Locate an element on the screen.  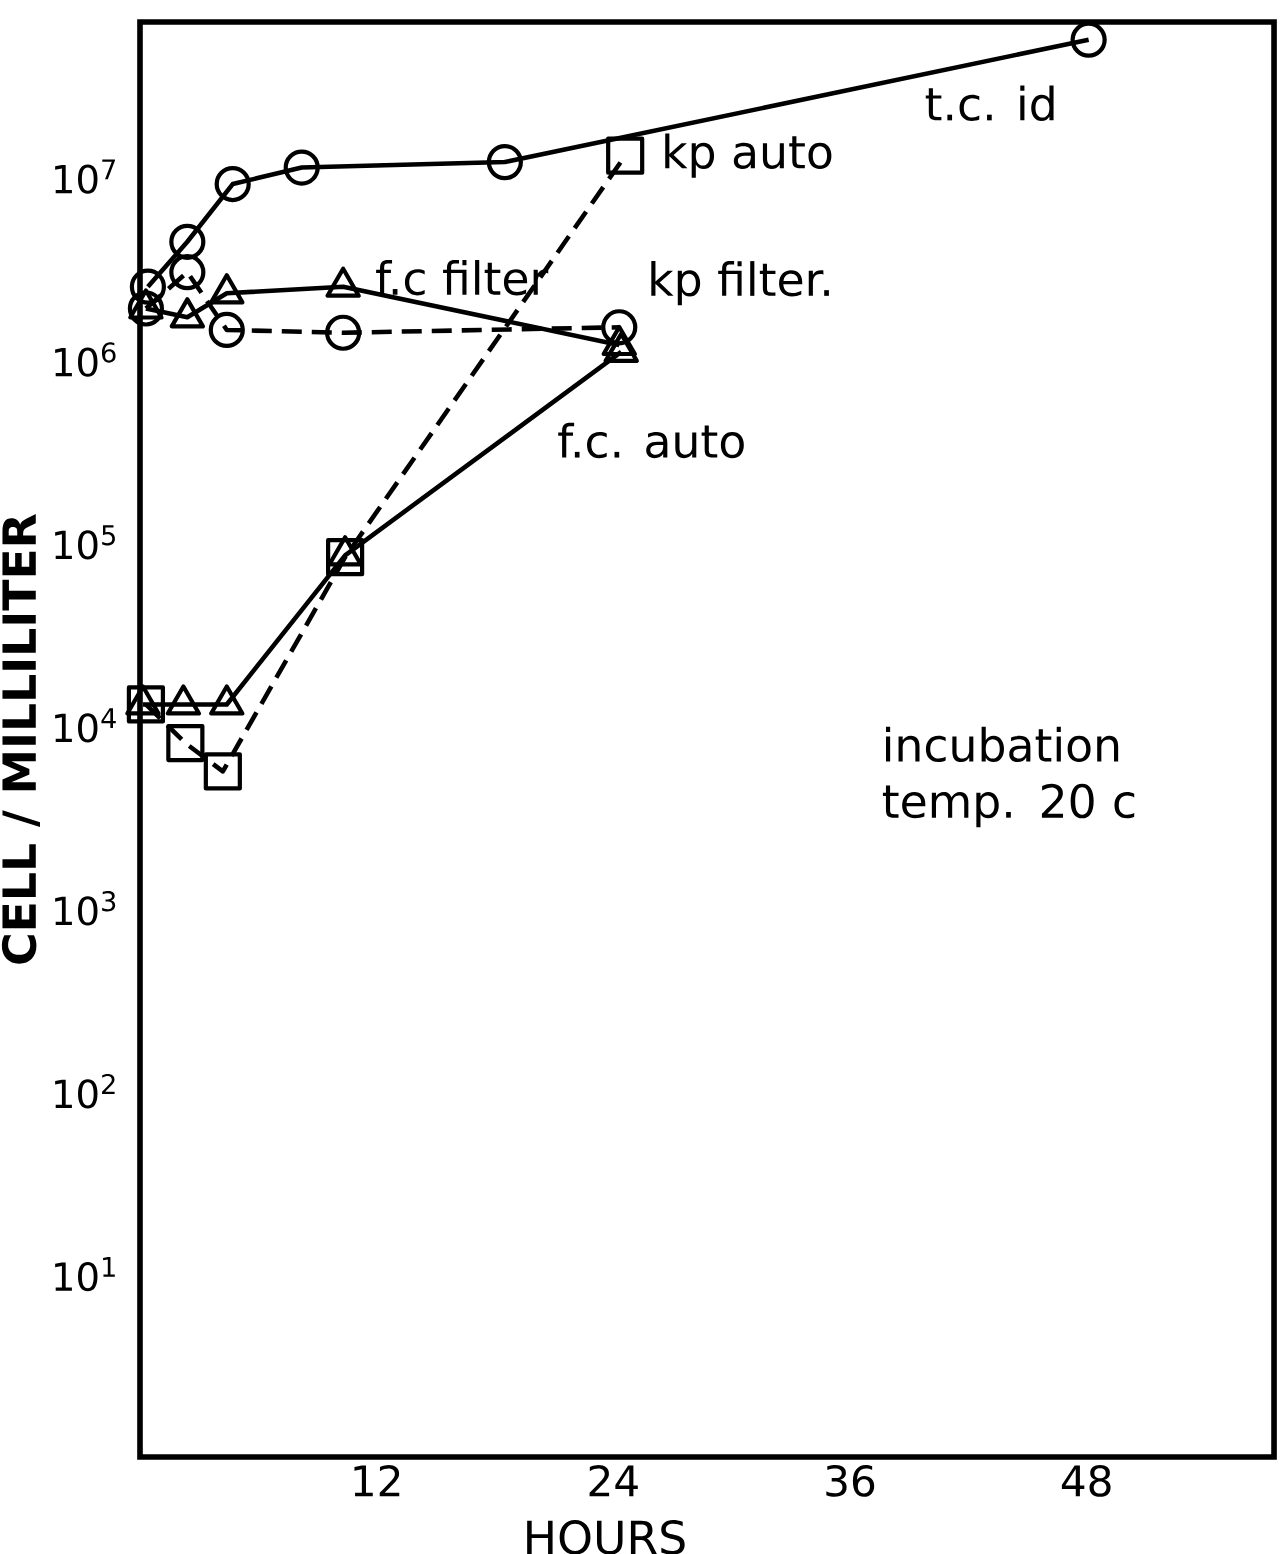
y-tick-label: 10$^{5}$ is located at coordinates (85, 542).